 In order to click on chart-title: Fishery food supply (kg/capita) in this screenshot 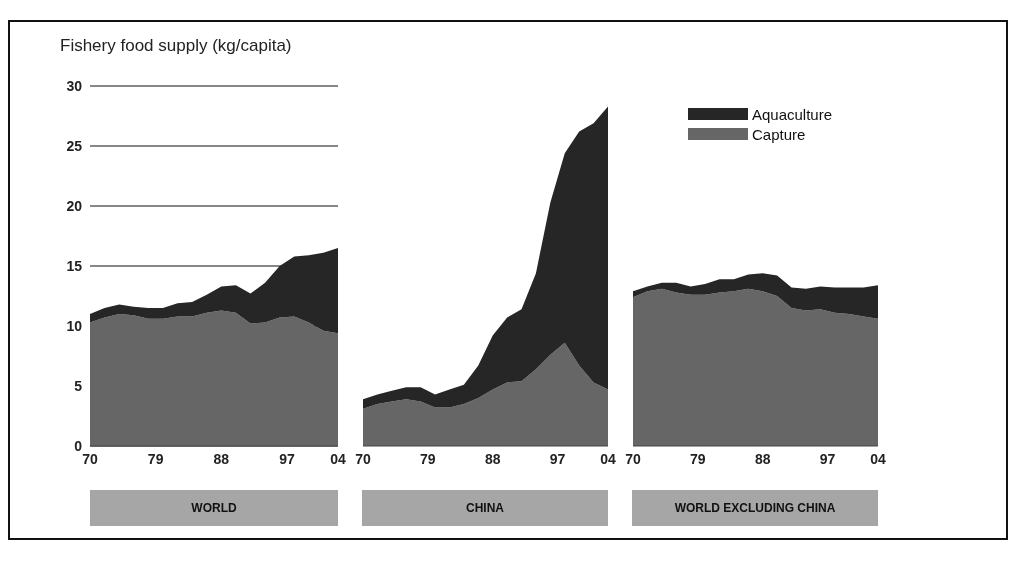, I will do `click(176, 46)`.